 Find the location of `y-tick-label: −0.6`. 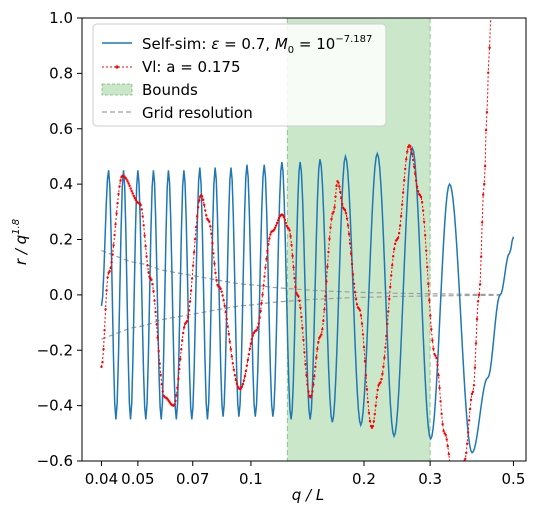

y-tick-label: −0.6 is located at coordinates (55, 461).